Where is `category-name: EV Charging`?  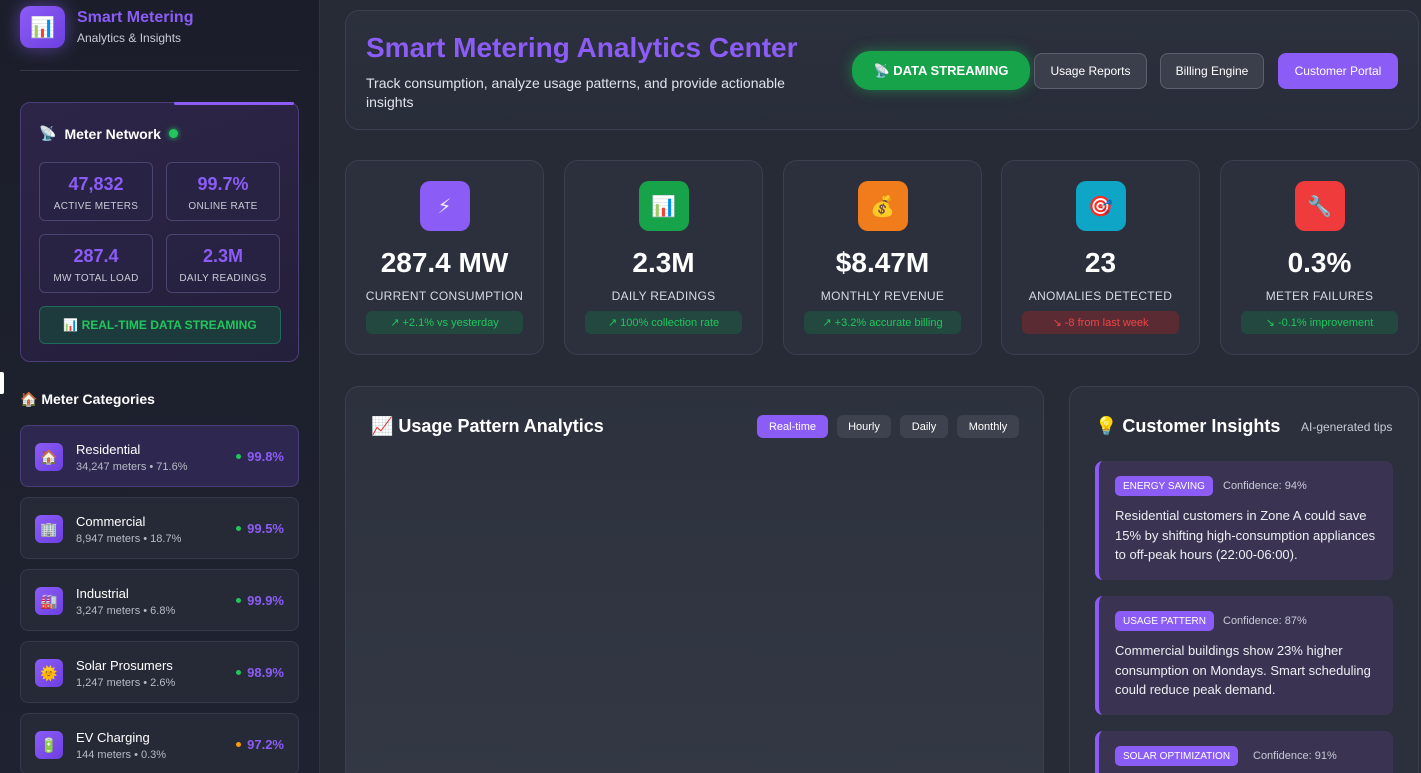 category-name: EV Charging is located at coordinates (113, 737).